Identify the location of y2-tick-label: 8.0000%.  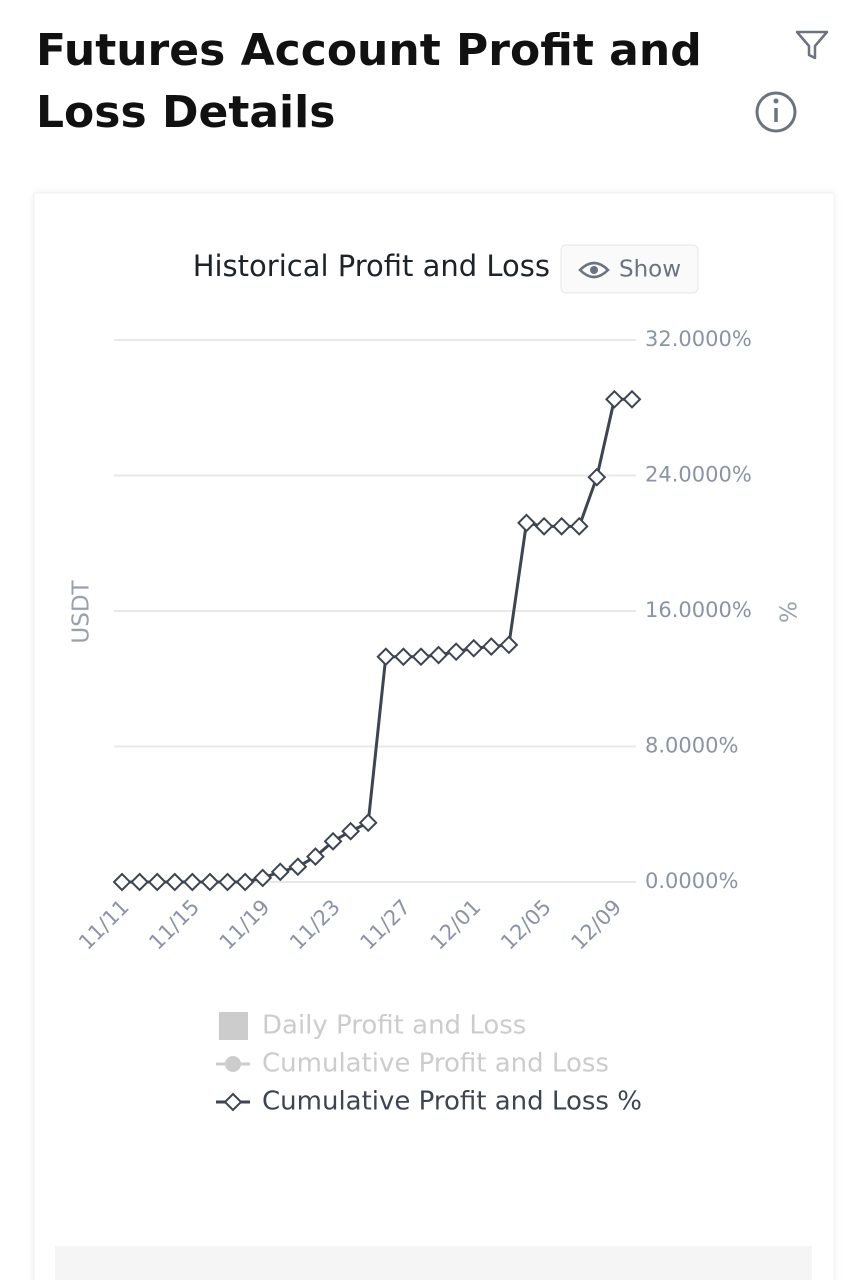
(691, 746).